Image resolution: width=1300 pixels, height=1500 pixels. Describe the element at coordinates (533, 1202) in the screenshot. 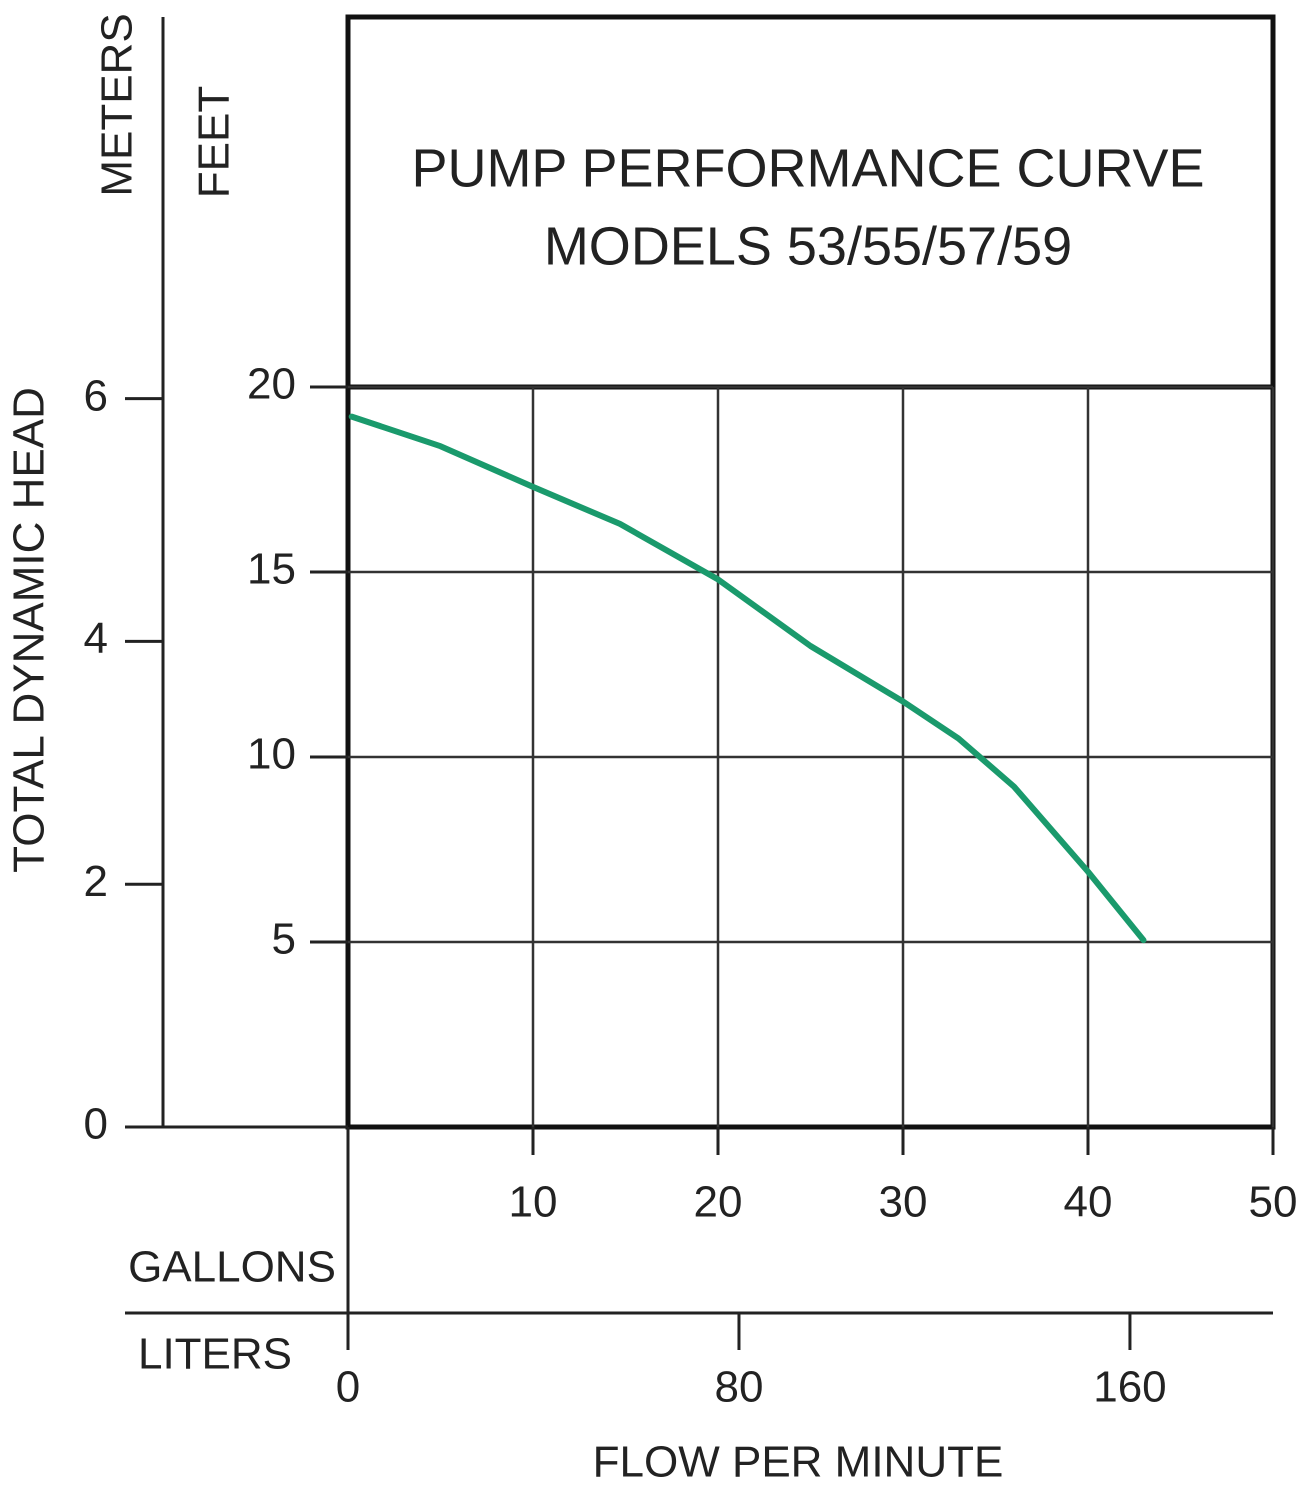

I see `x-tick-label: 10` at that location.